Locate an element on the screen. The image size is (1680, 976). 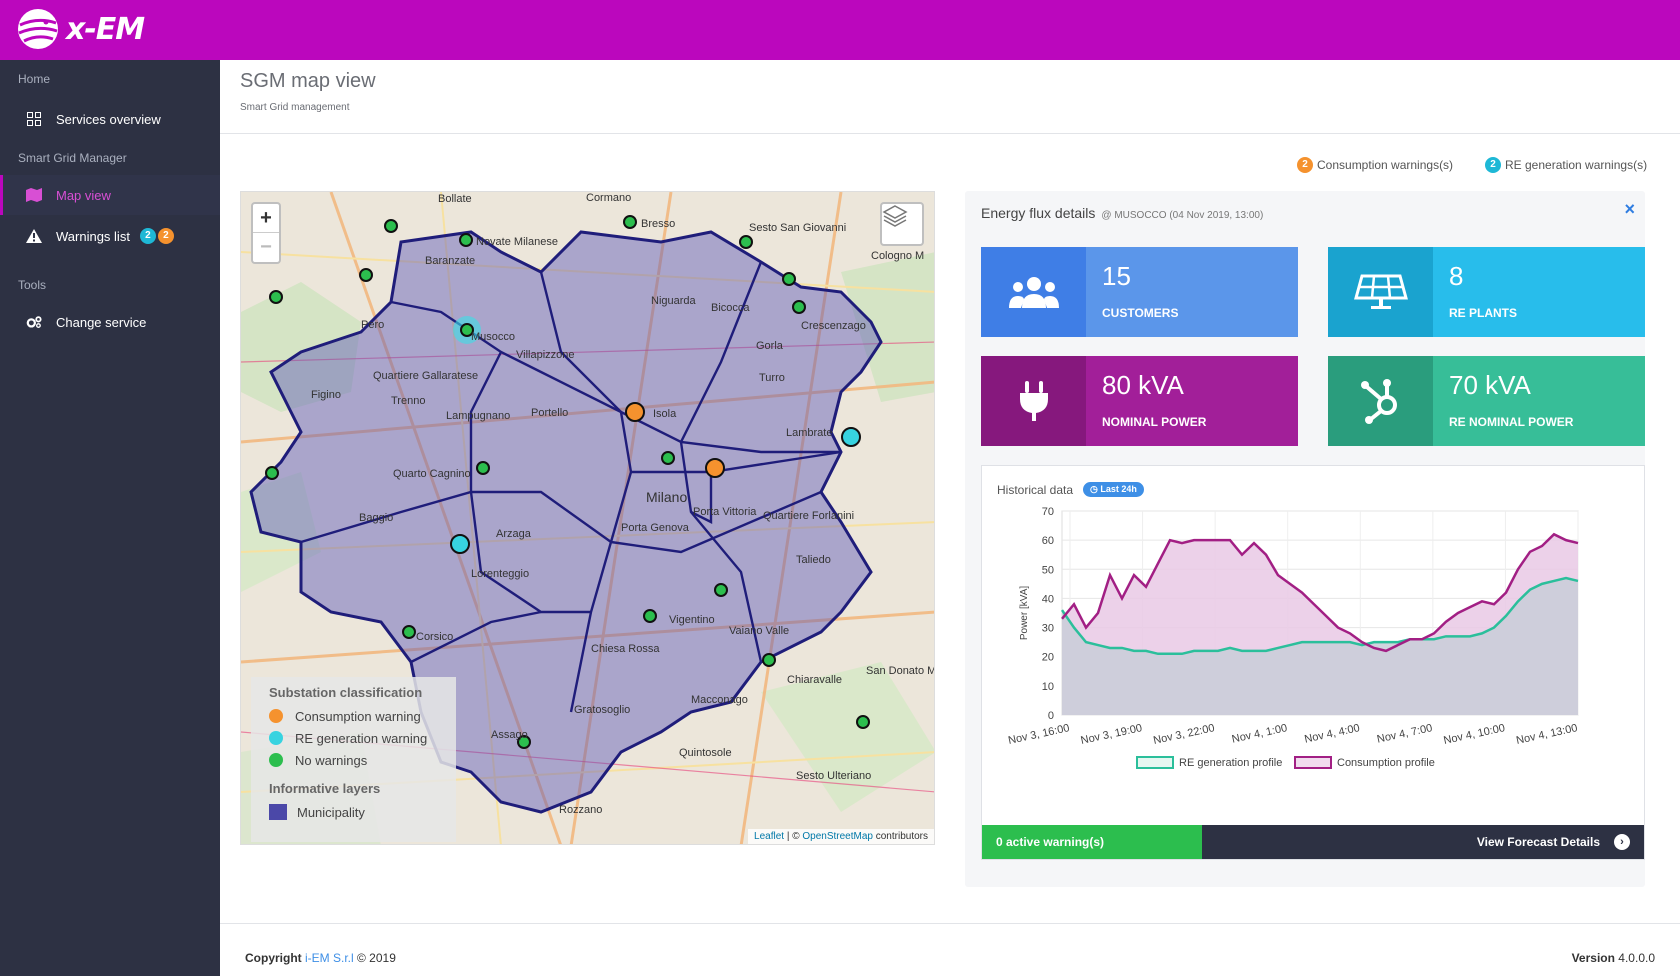
zoom-in-button: + is located at coordinates (266, 218).